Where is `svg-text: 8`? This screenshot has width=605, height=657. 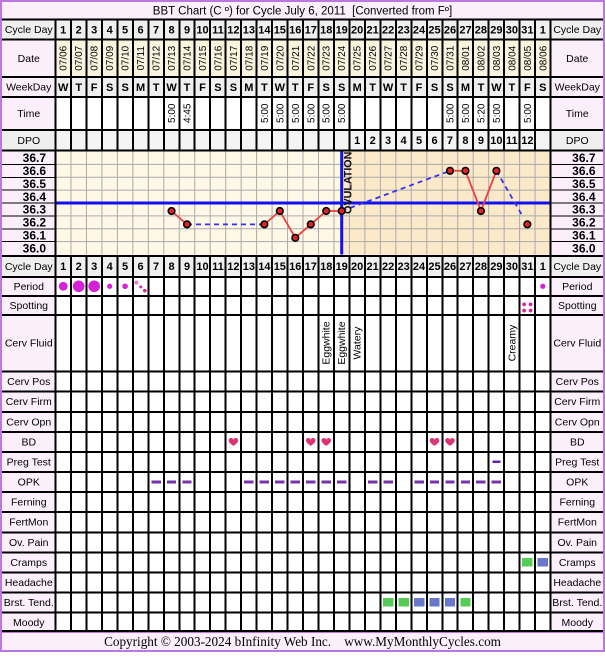 svg-text: 8 is located at coordinates (171, 30).